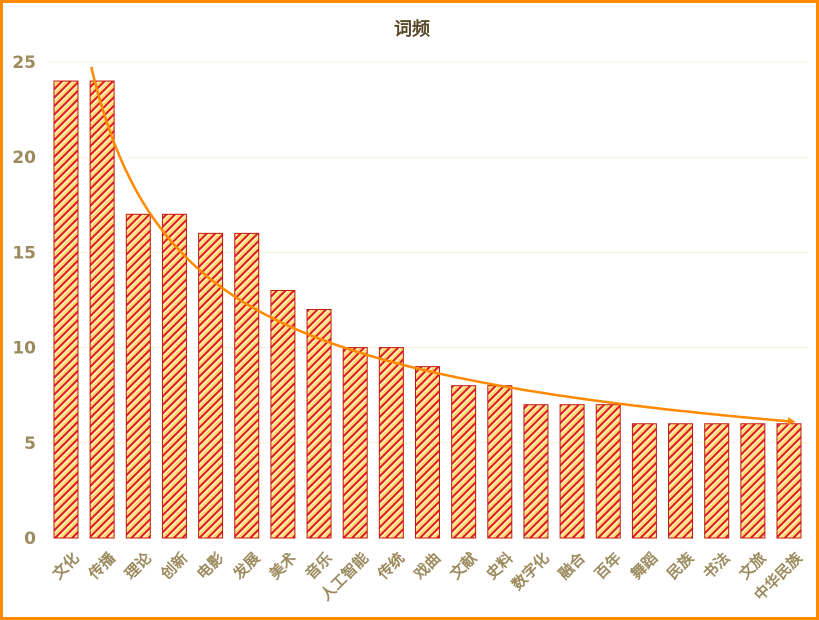  Describe the element at coordinates (463, 566) in the screenshot. I see `x-tick-label: 文献` at that location.